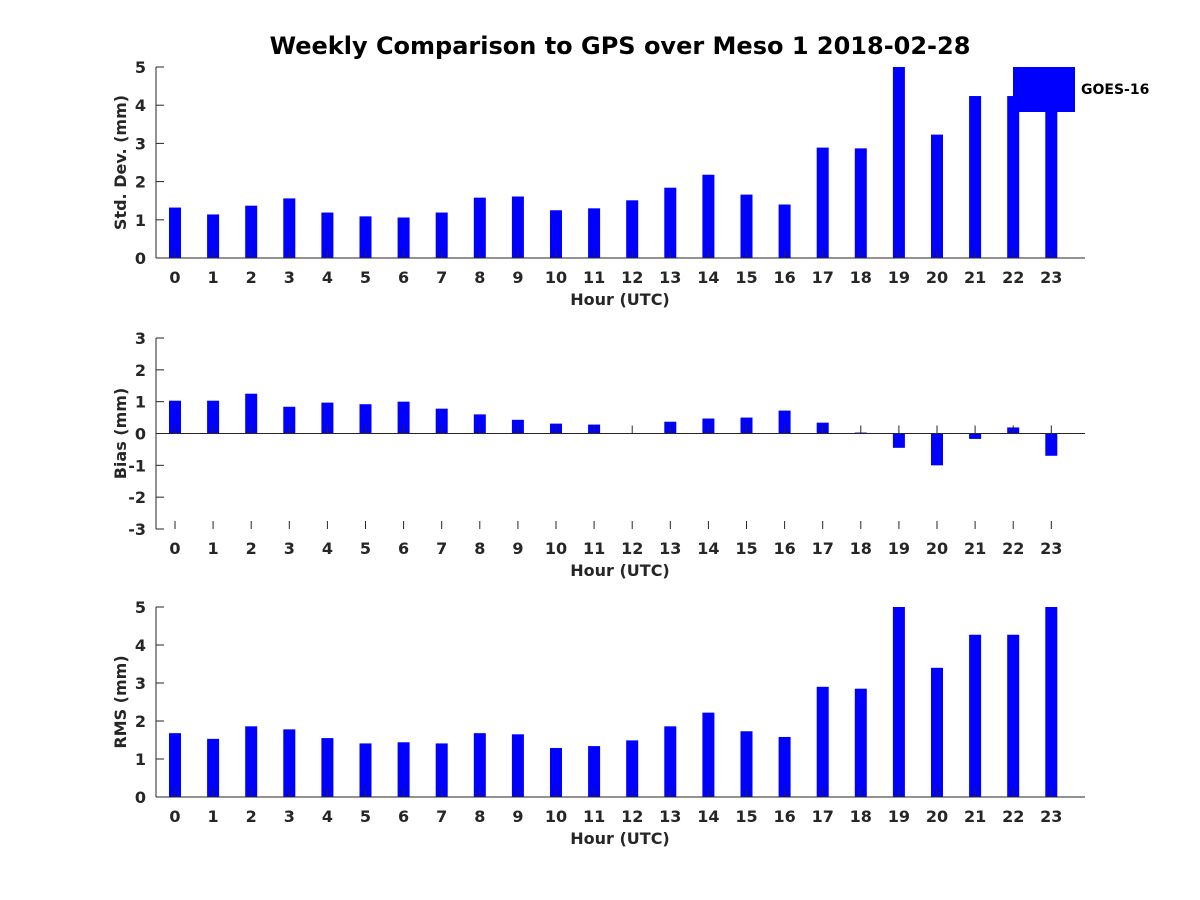  Describe the element at coordinates (289, 816) in the screenshot. I see `x-tick-label: 3` at that location.